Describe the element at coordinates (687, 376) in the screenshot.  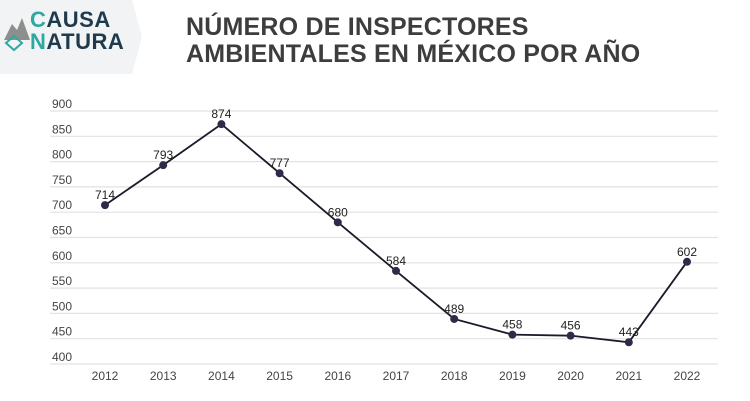
I see `x-tick-label: 2022` at that location.